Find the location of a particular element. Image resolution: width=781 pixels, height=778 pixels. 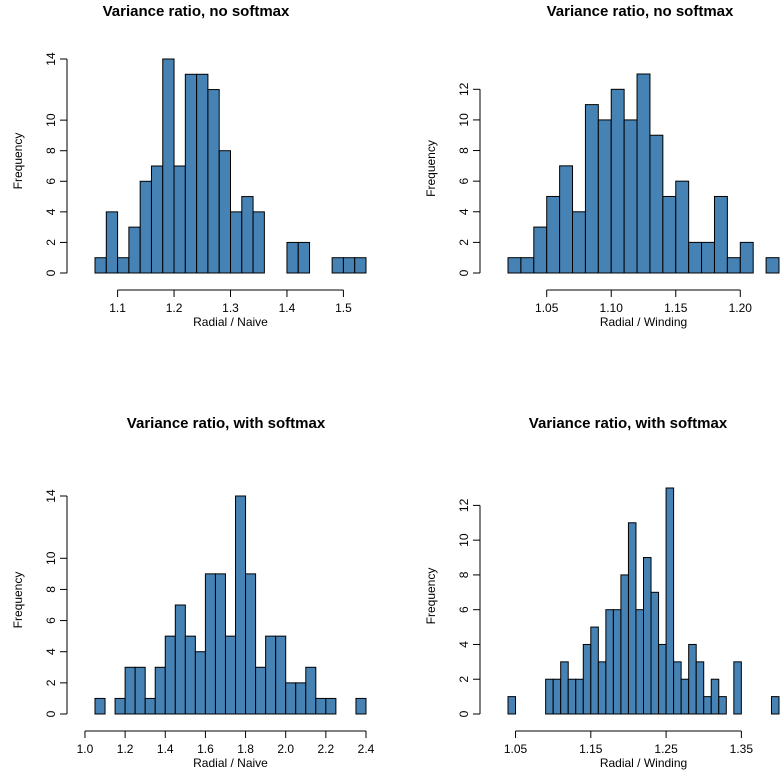

x-tick-label: 2.4 is located at coordinates (366, 749).